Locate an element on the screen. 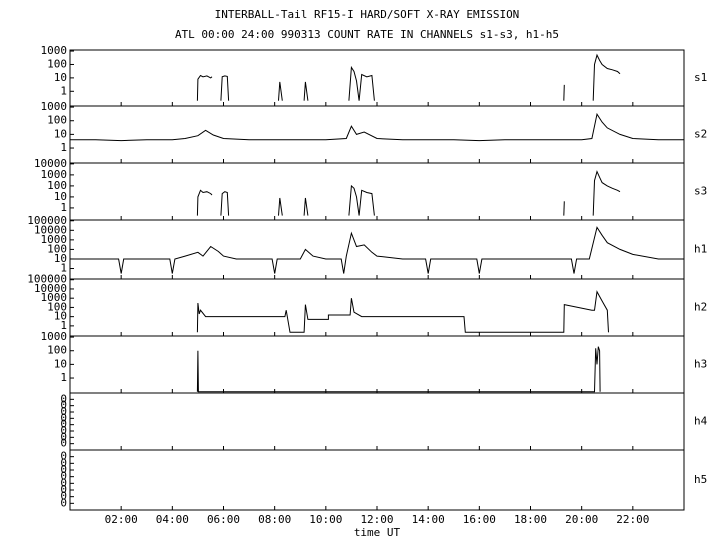  x-tick-label: 22:00 is located at coordinates (632, 519).